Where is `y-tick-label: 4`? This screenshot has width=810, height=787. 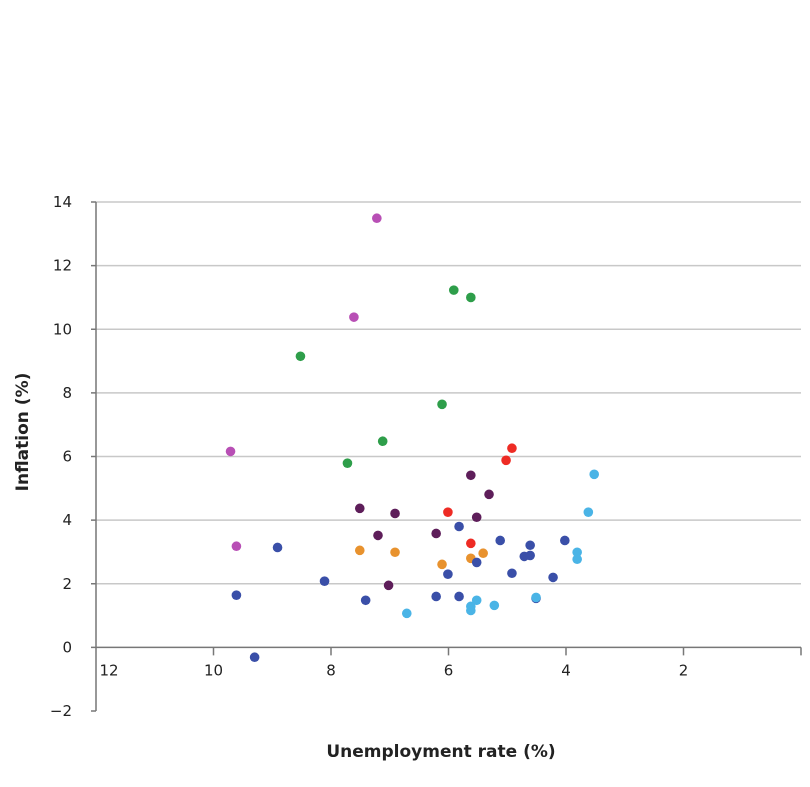 y-tick-label: 4 is located at coordinates (67, 520).